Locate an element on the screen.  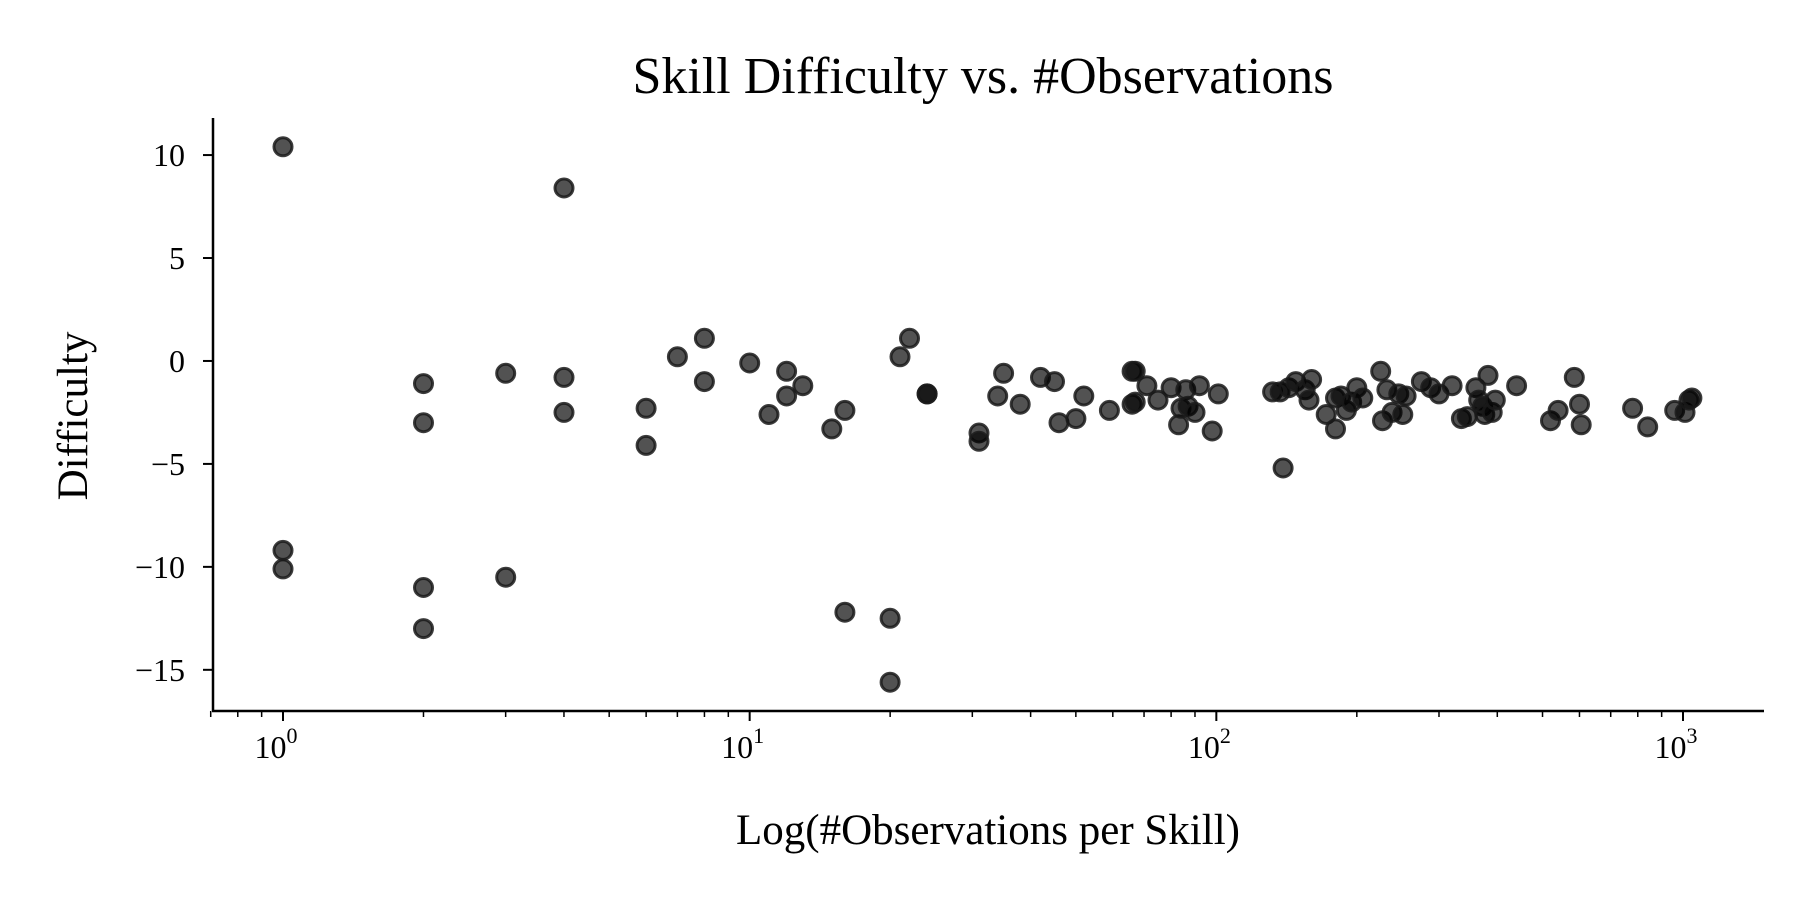
y-tick-label: 0 is located at coordinates (177, 361).